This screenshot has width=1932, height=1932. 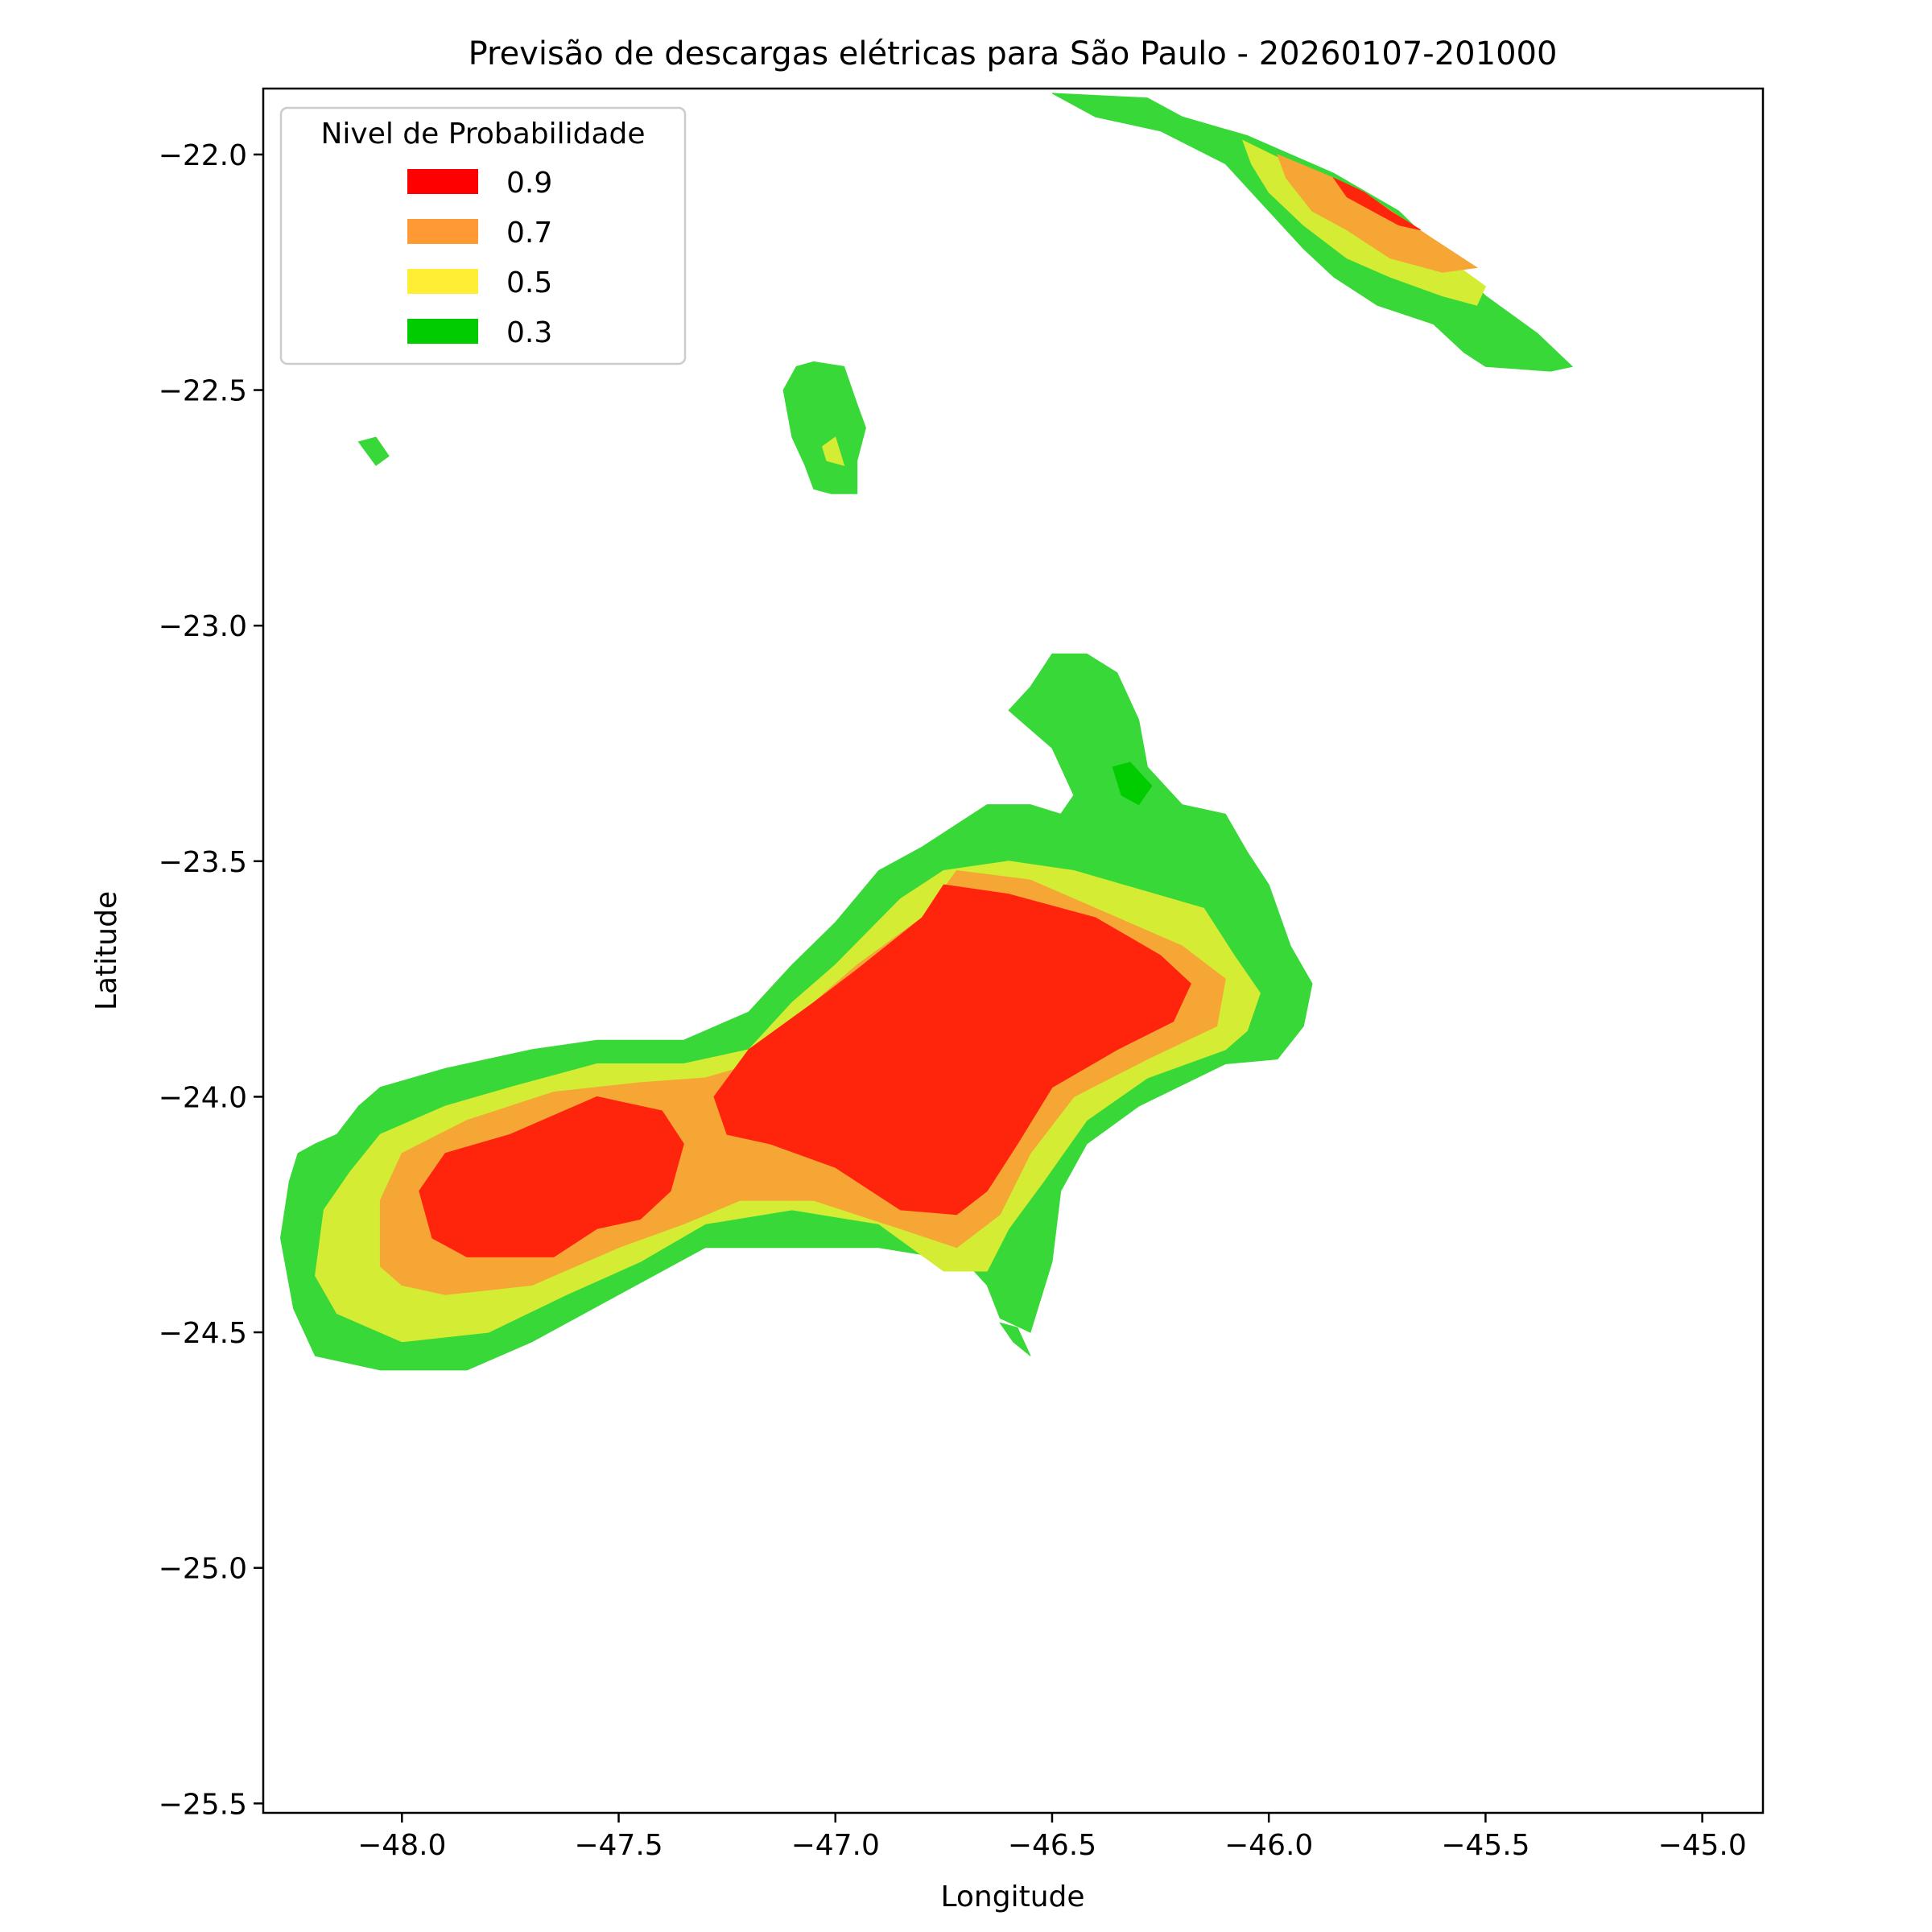 I want to click on y-axis-label: Latitude, so click(x=106, y=950).